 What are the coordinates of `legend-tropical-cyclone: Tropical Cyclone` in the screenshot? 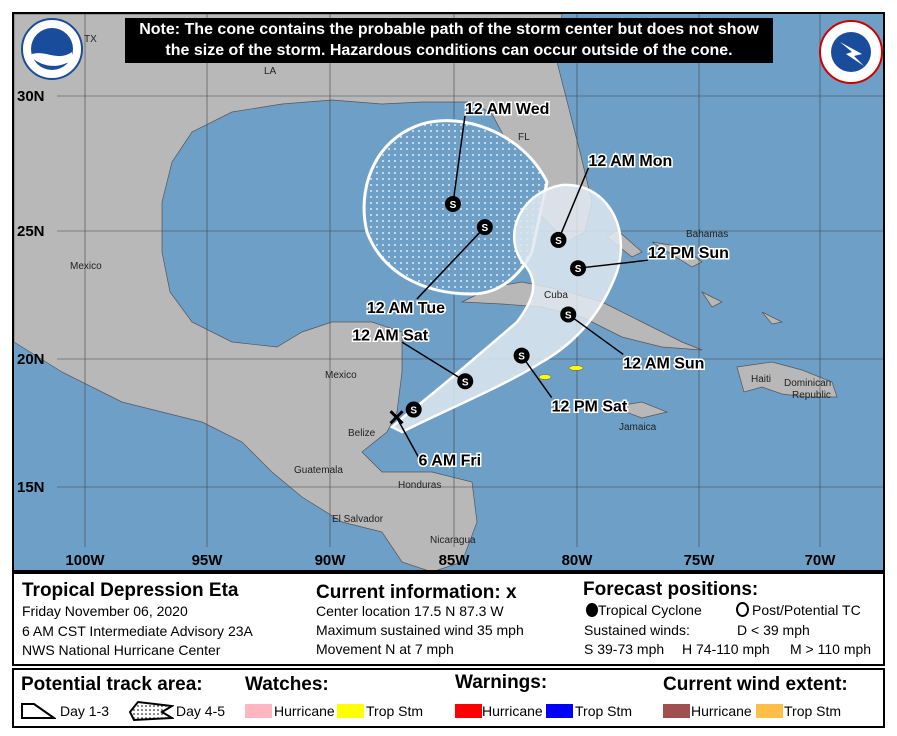 It's located at (644, 610).